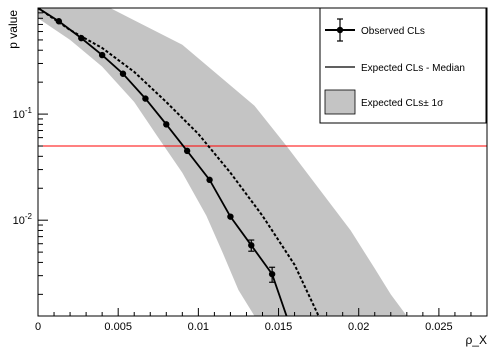  I want to click on legend-observed-label: Observed CLs, so click(393, 31).